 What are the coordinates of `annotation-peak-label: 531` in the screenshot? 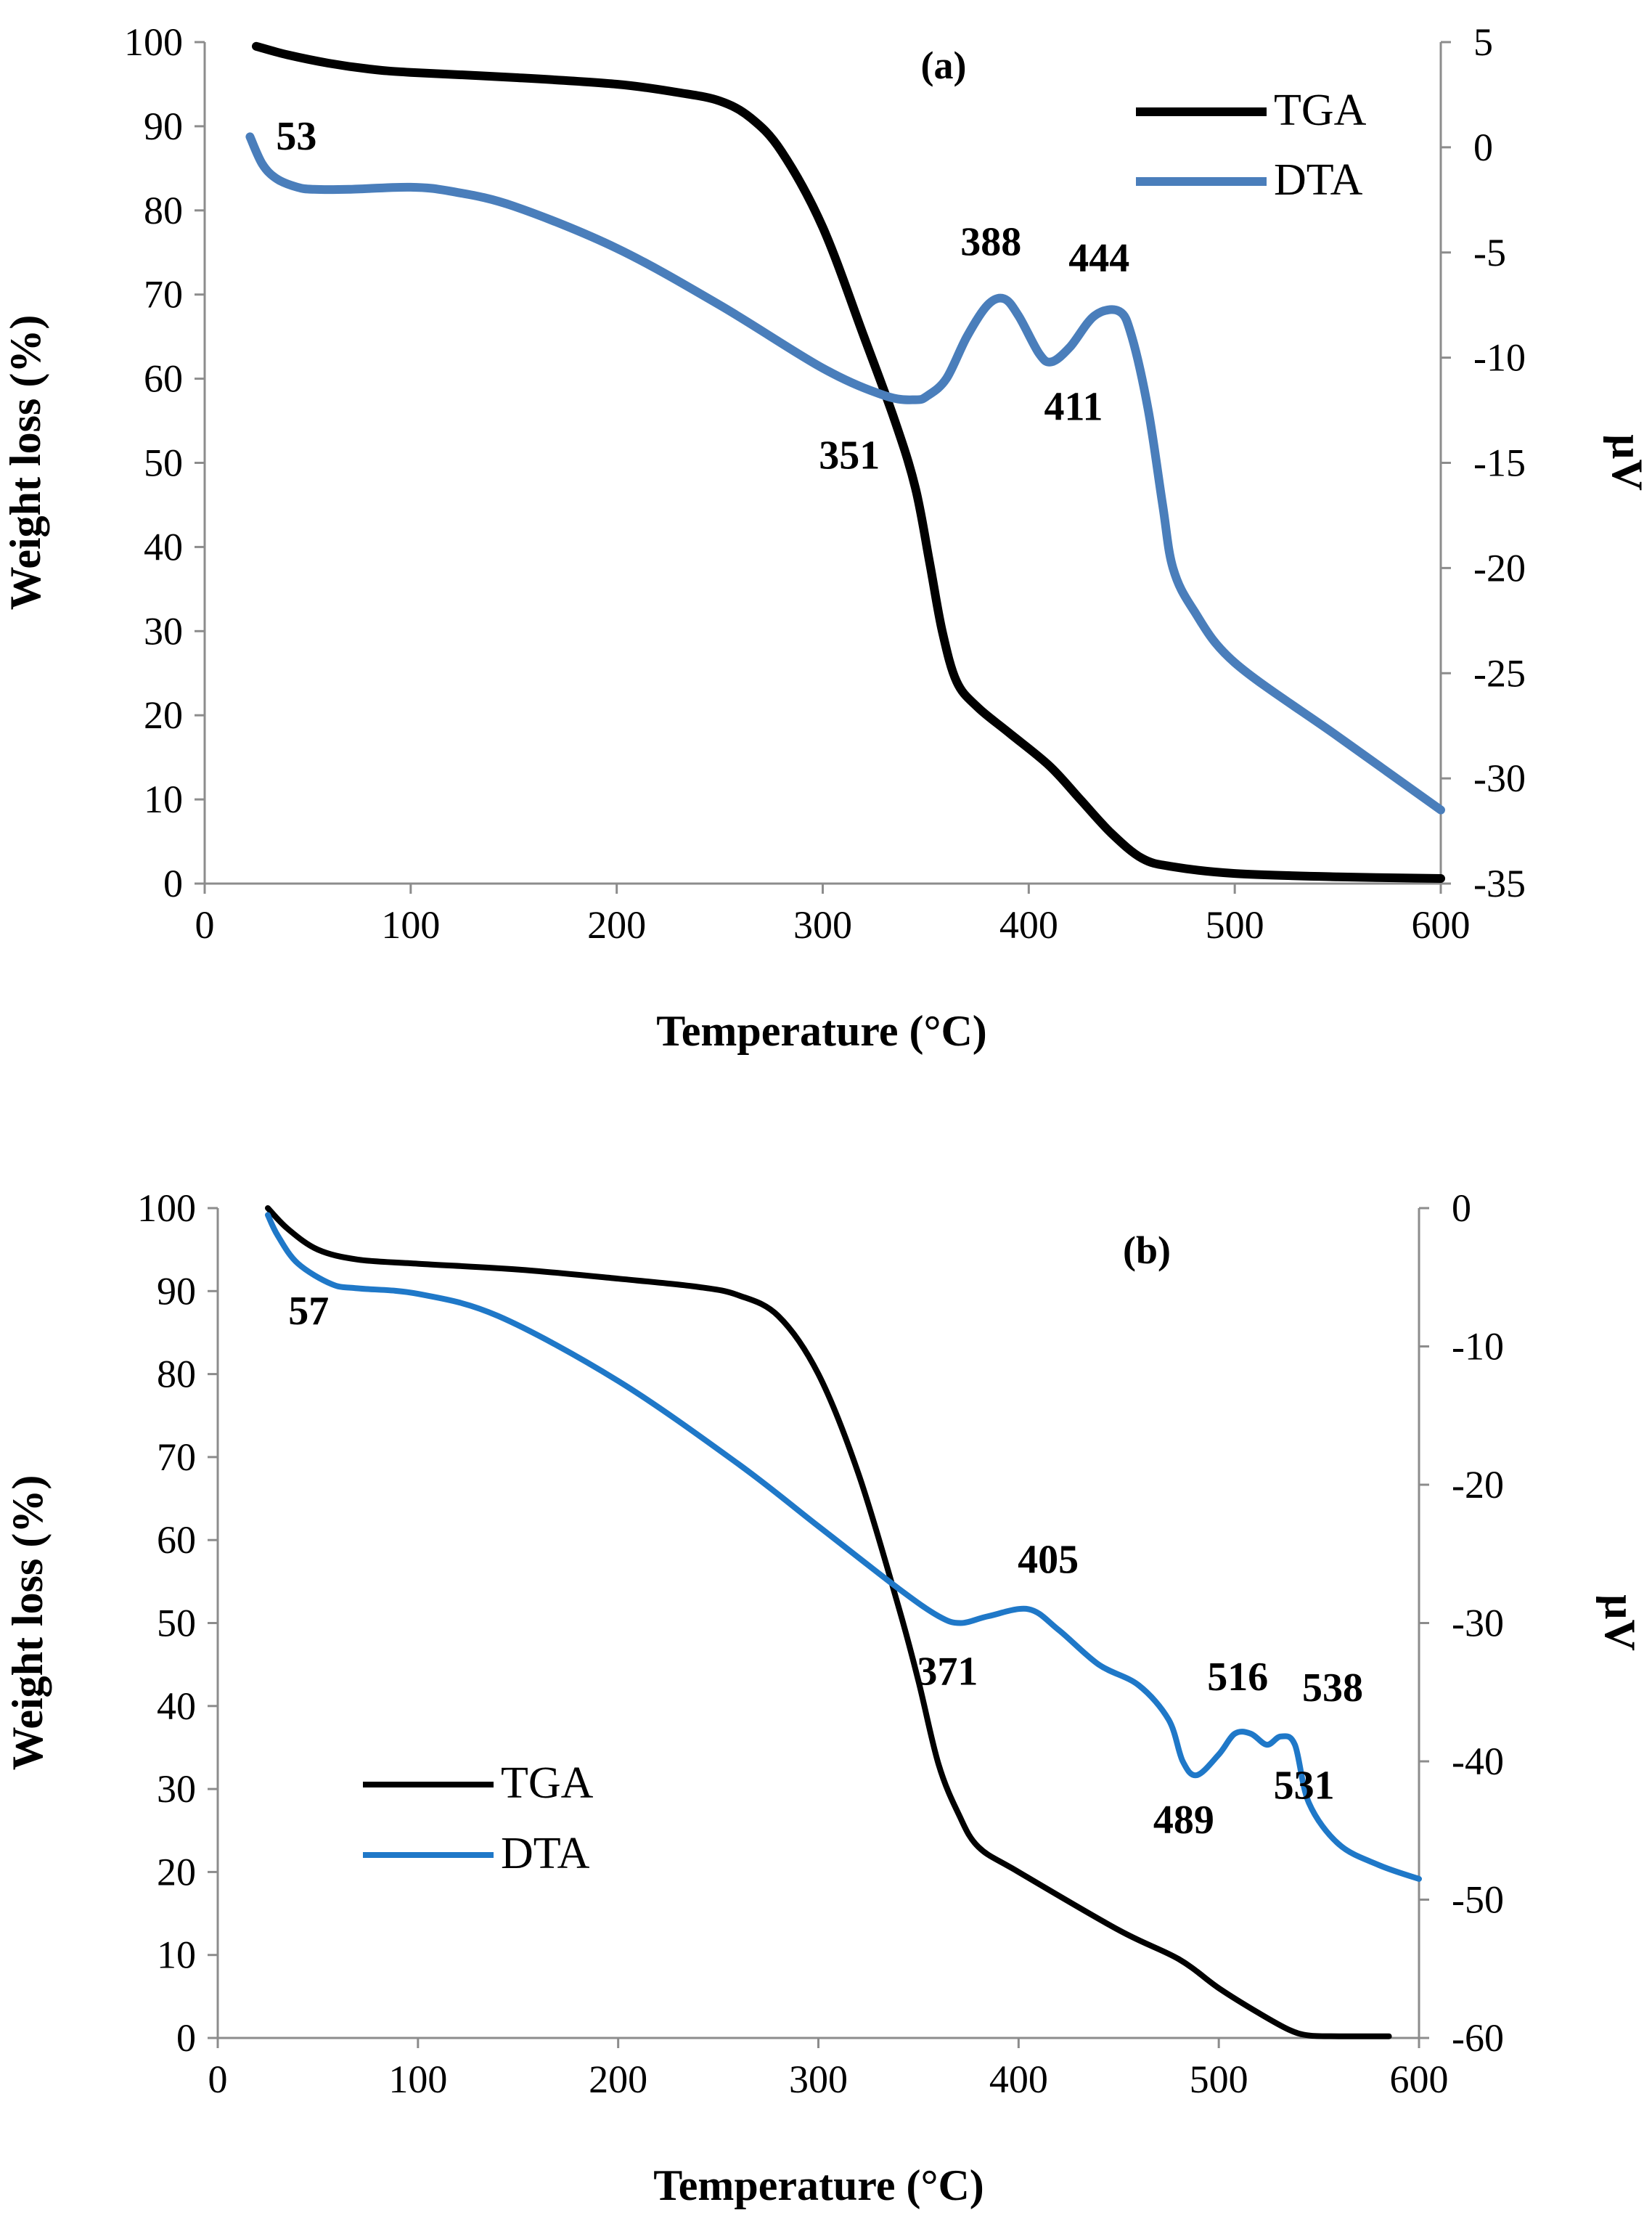 It's located at (1304, 1785).